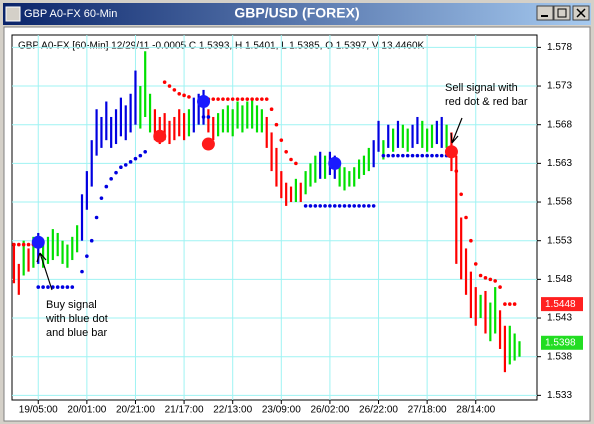 Image resolution: width=594 pixels, height=424 pixels. What do you see at coordinates (70, 14) in the screenshot?
I see `window-title: GBP A0-FX 60-Min` at bounding box center [70, 14].